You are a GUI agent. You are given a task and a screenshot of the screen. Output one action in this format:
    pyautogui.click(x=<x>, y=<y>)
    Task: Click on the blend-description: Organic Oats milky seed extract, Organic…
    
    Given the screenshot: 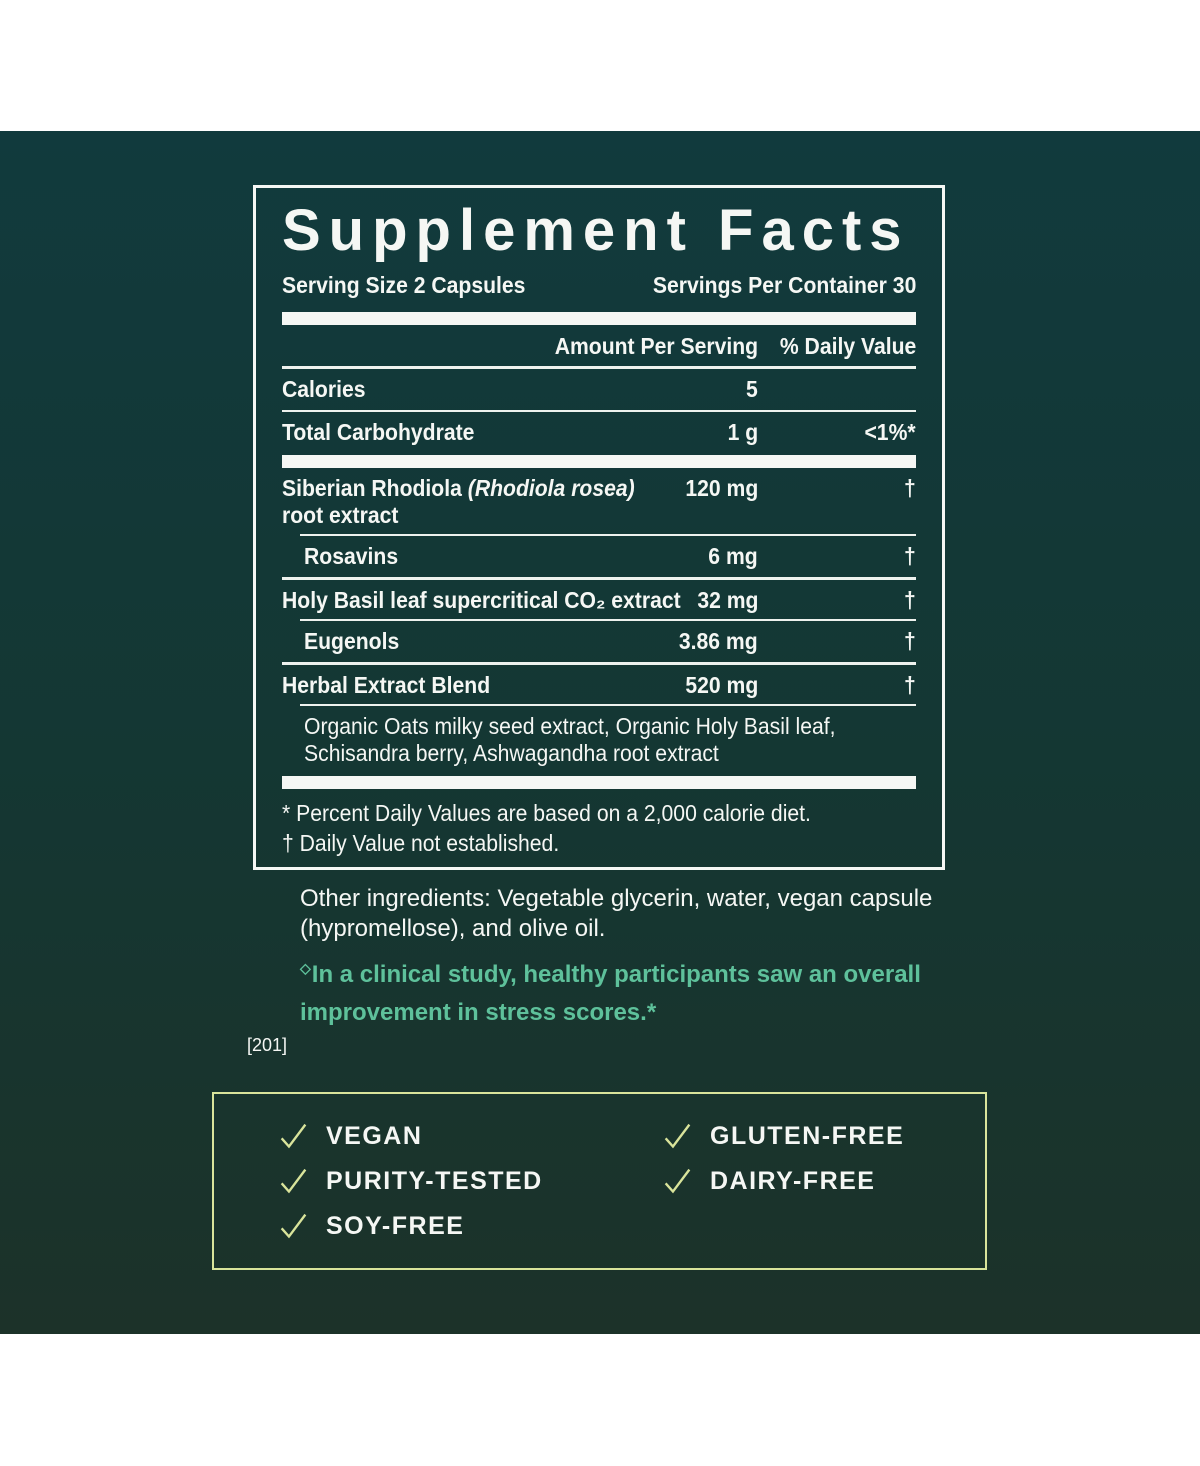 What is the action you would take?
    pyautogui.click(x=599, y=740)
    